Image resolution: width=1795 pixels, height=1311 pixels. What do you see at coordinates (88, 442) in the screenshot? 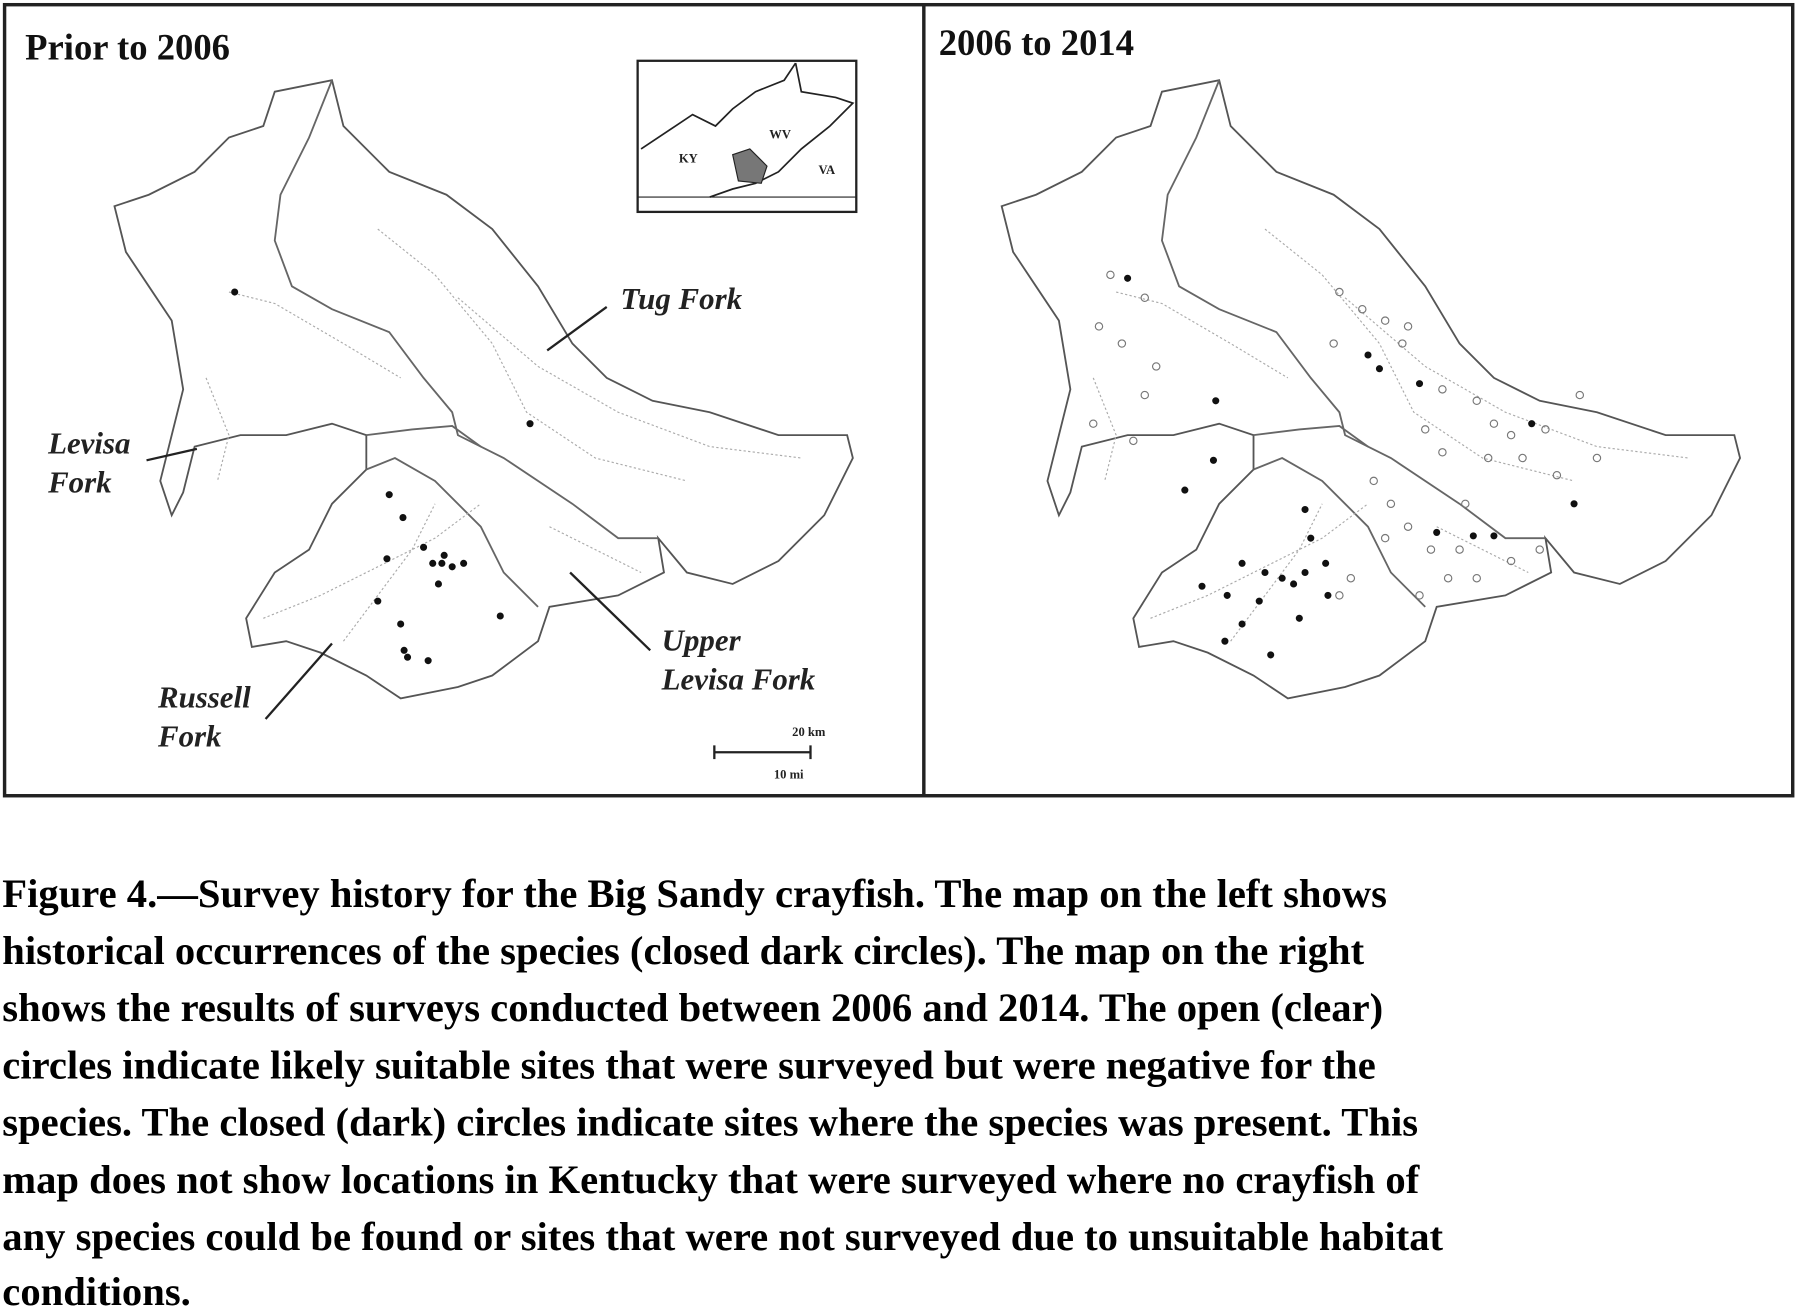
I see `region-label: Levisa` at bounding box center [88, 442].